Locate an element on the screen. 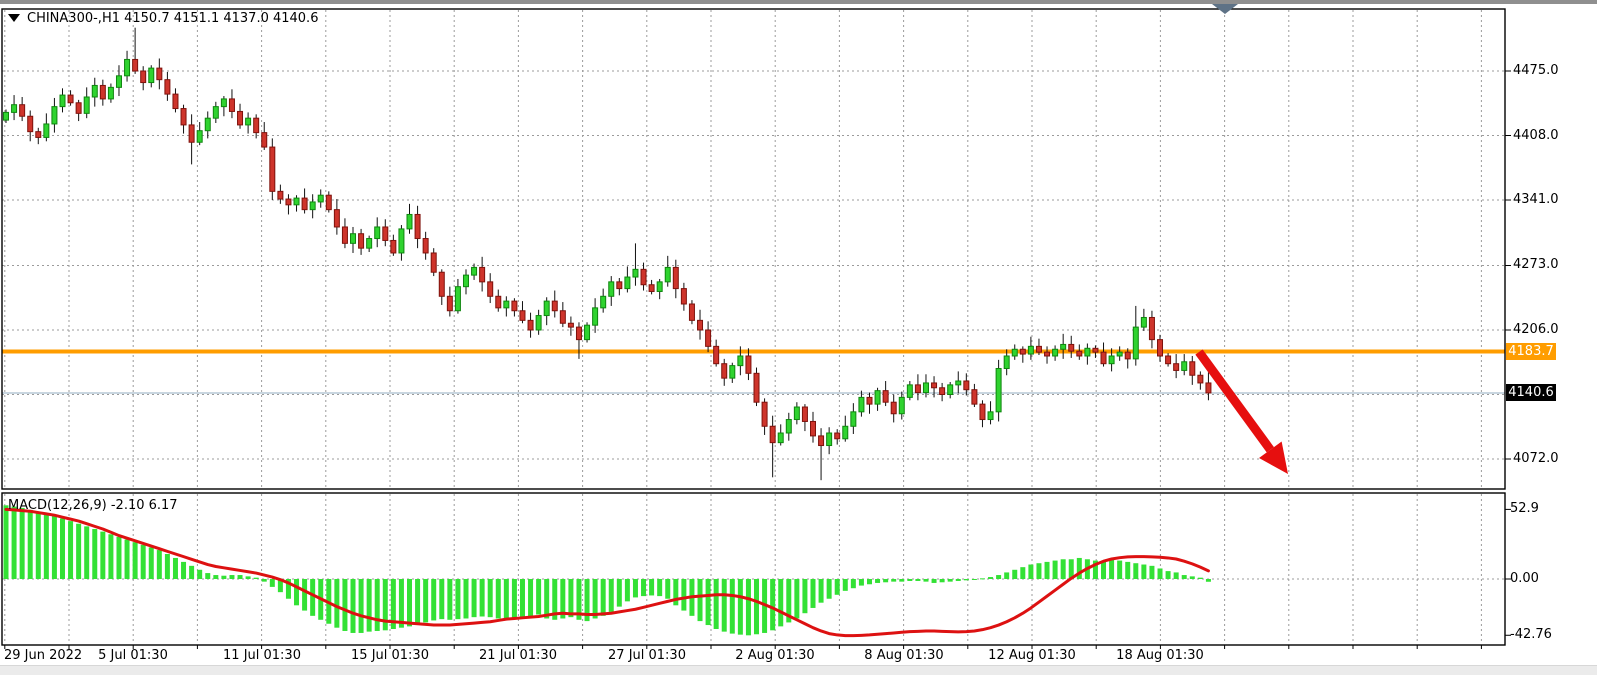 This screenshot has width=1597, height=675. time-axis-label: 8 Aug 01:30 is located at coordinates (904, 655).